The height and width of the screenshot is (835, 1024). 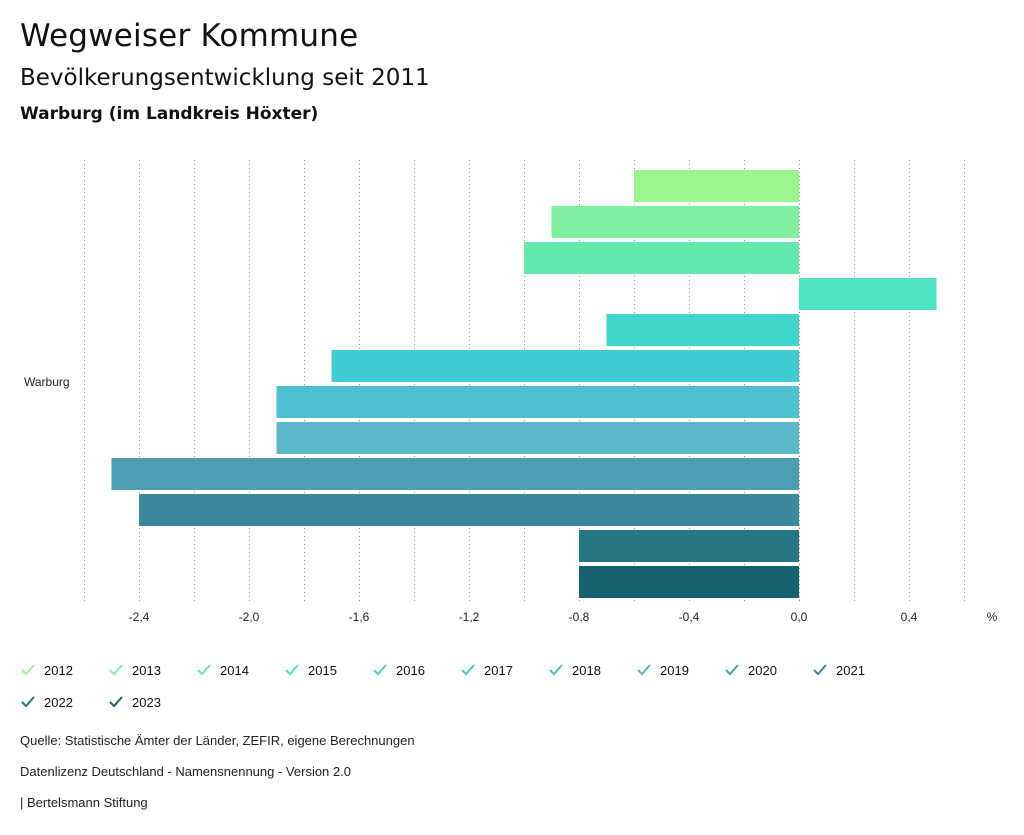 I want to click on x-axis-ticks: -2,4 -2,0 -1,6 -1,2 -0,8 -0,4 0,0 0,4, so click(x=523, y=617).